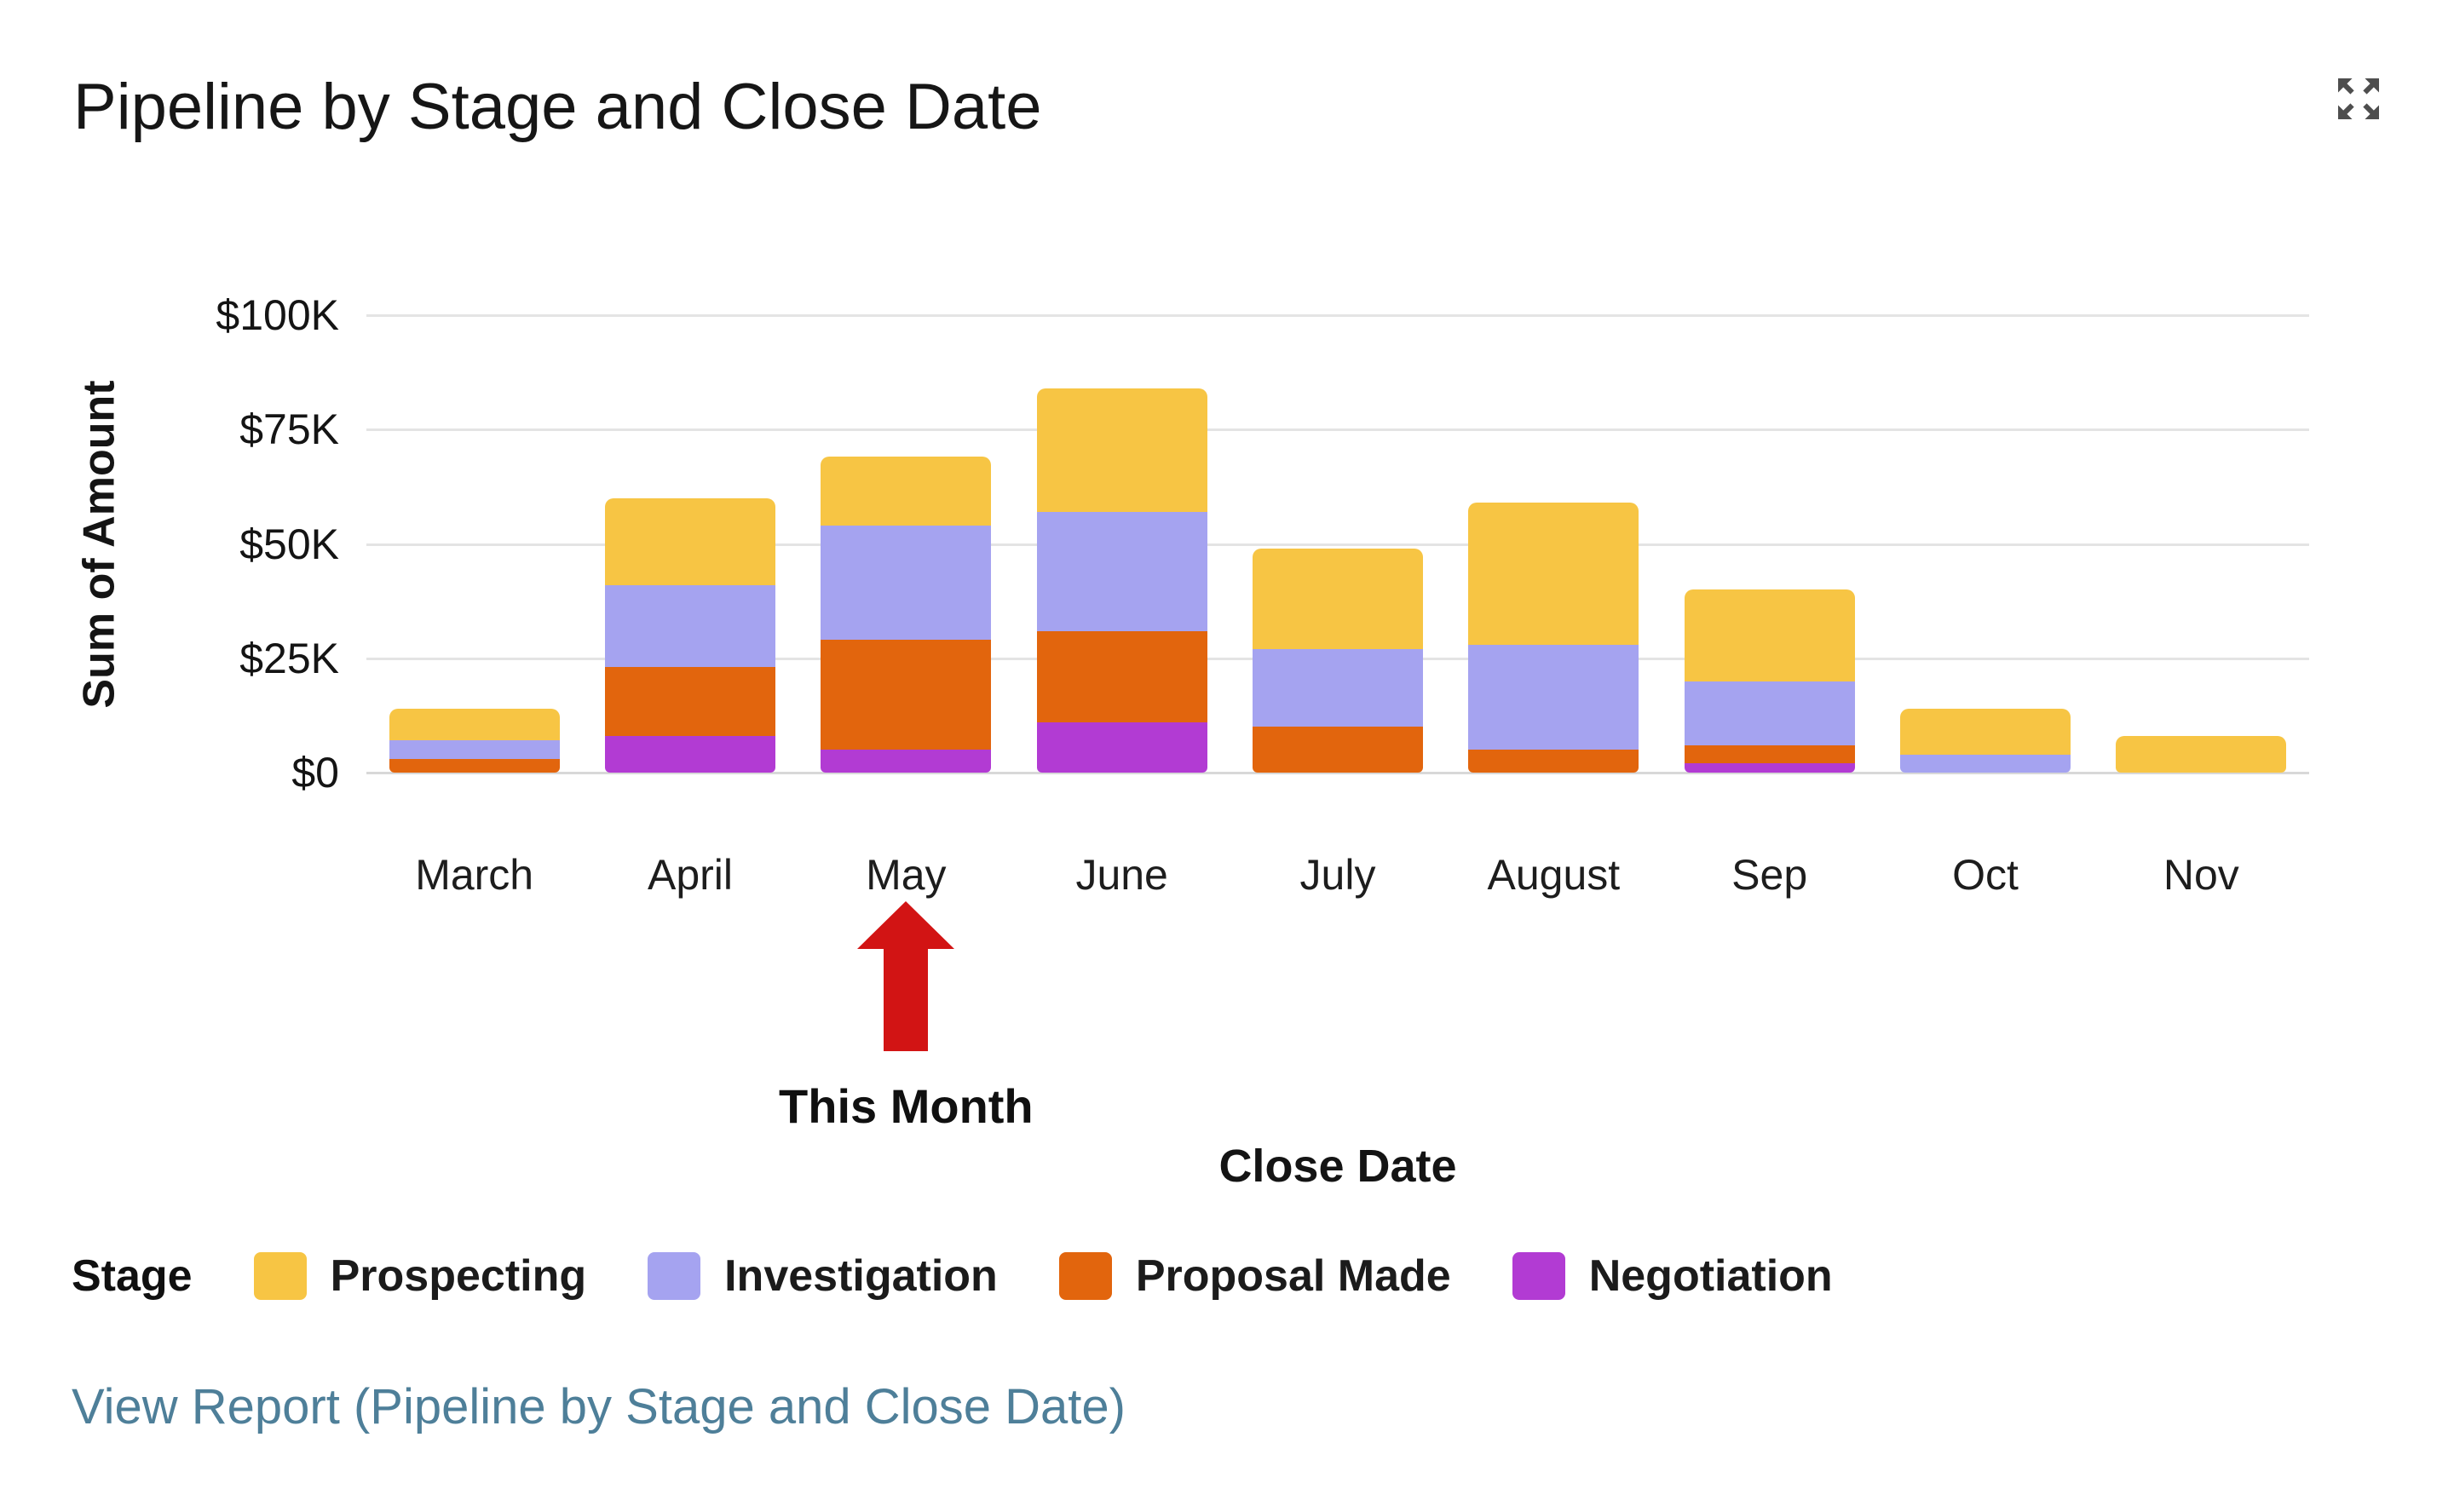  Describe the element at coordinates (475, 875) in the screenshot. I see `x-tick-label-March: March` at that location.